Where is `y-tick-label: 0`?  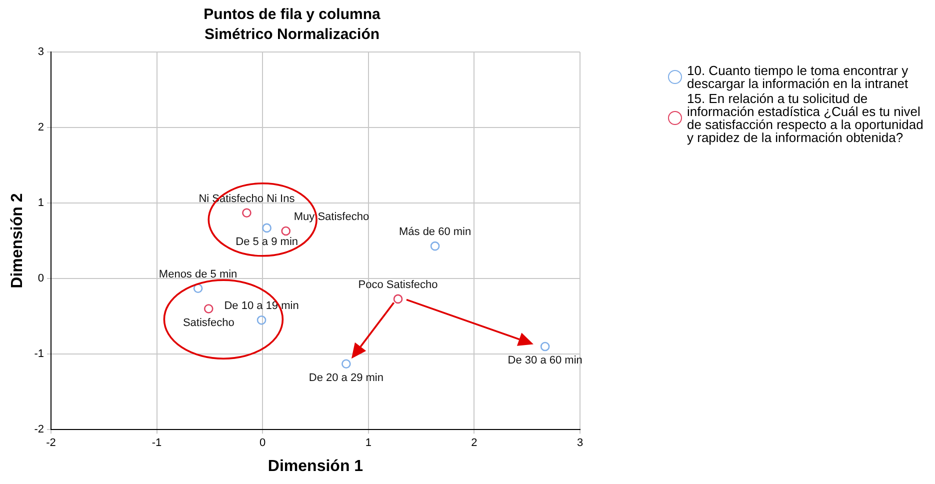
y-tick-label: 0 is located at coordinates (41, 278).